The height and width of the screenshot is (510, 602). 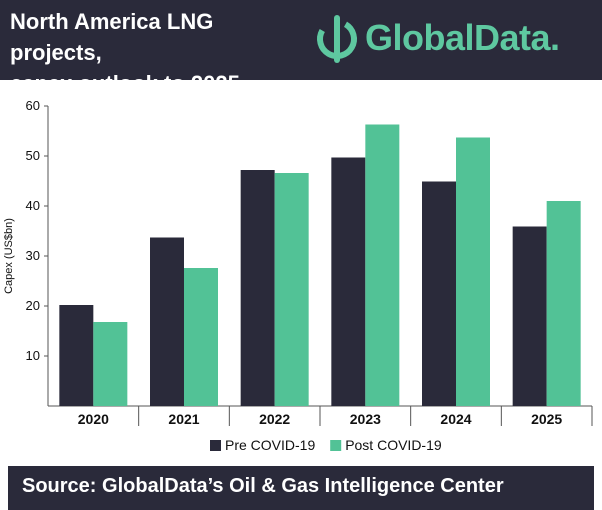 I want to click on y-tick-label: 30, so click(x=33, y=255).